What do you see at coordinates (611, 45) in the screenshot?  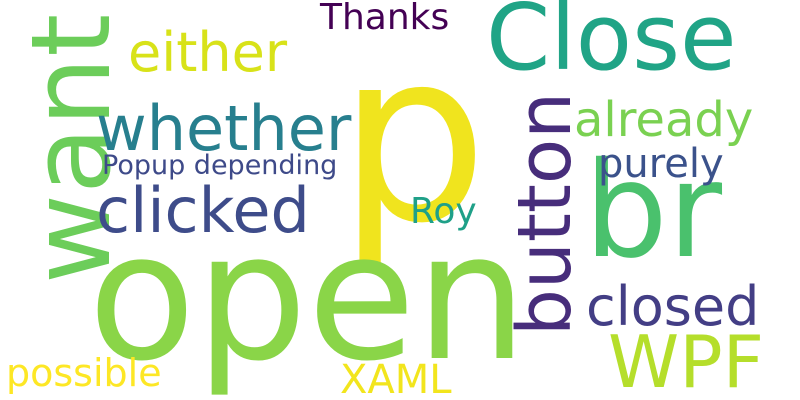 I see `word-close: Close` at bounding box center [611, 45].